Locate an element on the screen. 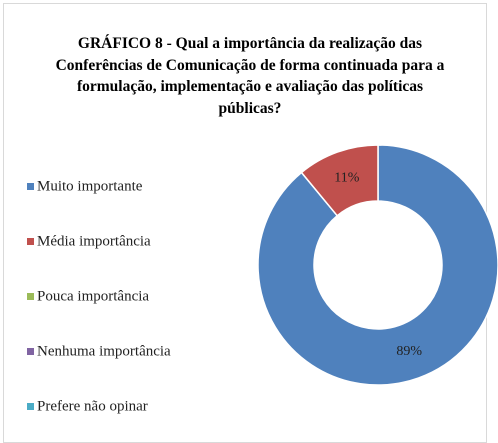  legend-label: Pouca importância is located at coordinates (93, 296).